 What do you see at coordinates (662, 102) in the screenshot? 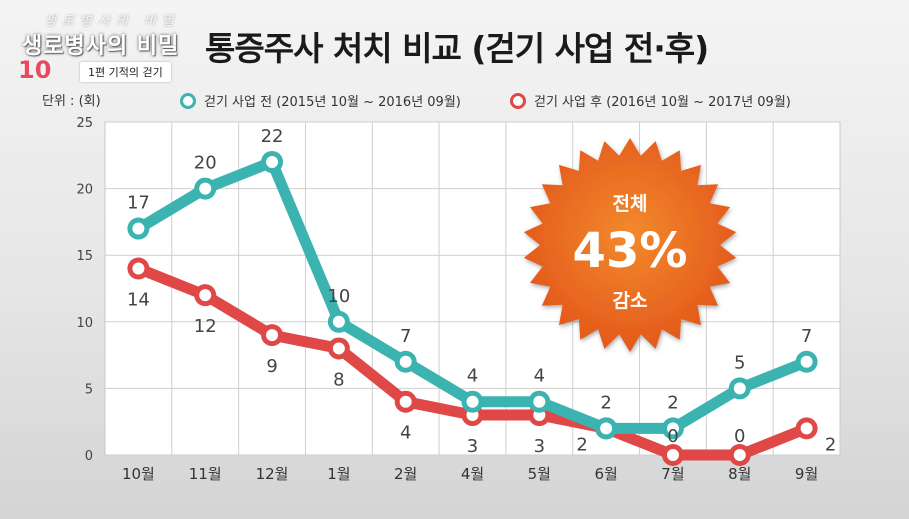
I see `legend-after-label: 걷기 사업 후 (2016년 10월 ~ 2017년 09월)` at bounding box center [662, 102].